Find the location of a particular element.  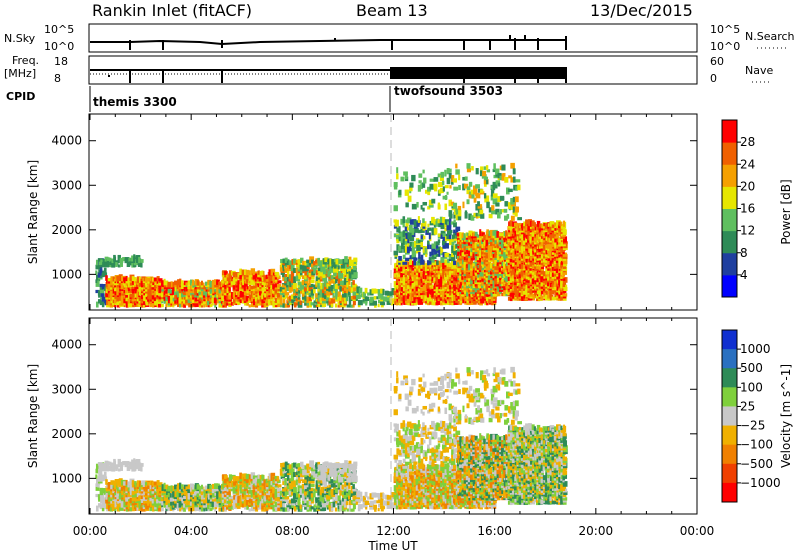

freq-spikes is located at coordinates (348, 76).